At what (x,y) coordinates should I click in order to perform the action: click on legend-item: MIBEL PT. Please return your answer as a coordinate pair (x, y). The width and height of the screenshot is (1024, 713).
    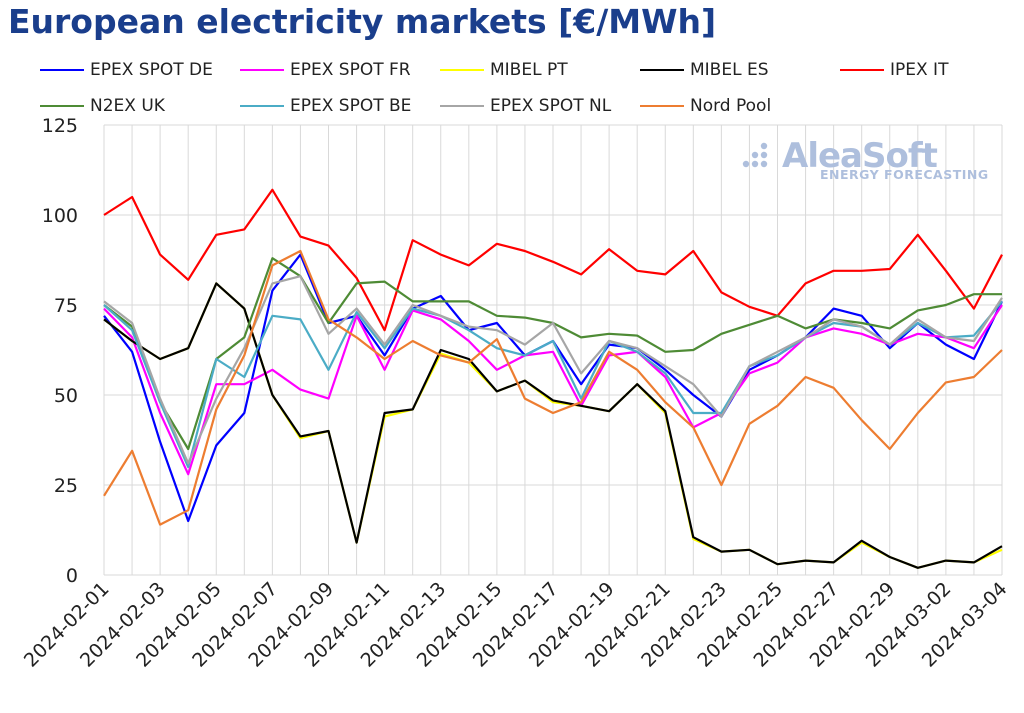
    Looking at the image, I should click on (504, 70).